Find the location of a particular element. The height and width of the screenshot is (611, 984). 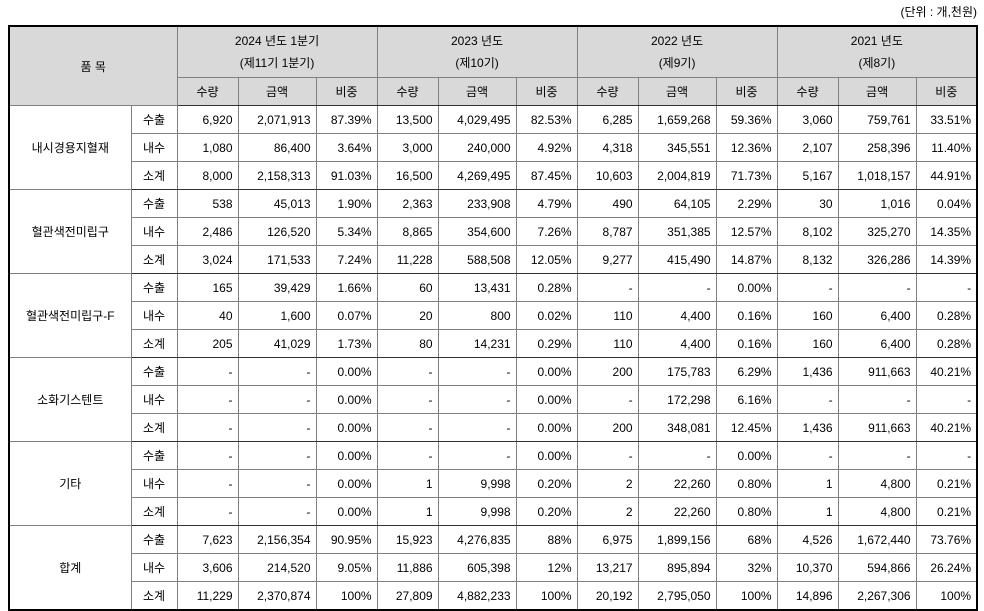

value-cell: 100% is located at coordinates (746, 596).